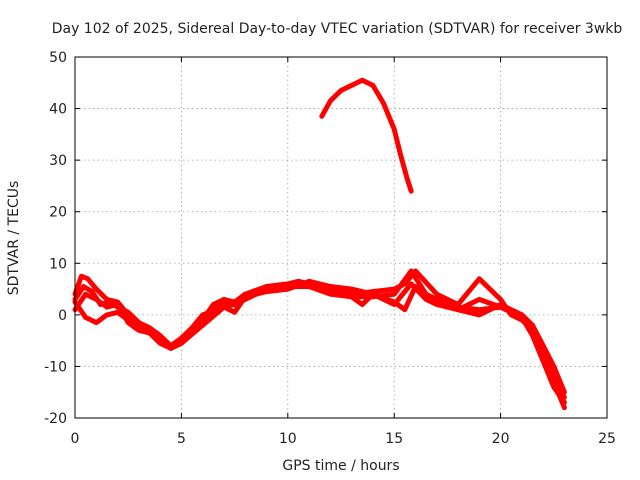  I want to click on x-tick-label: 10, so click(288, 439).